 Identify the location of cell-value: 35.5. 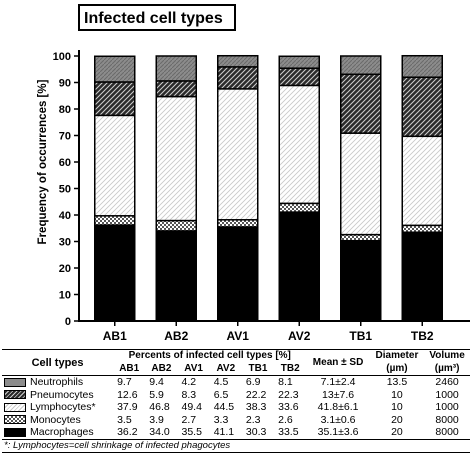
(193, 433).